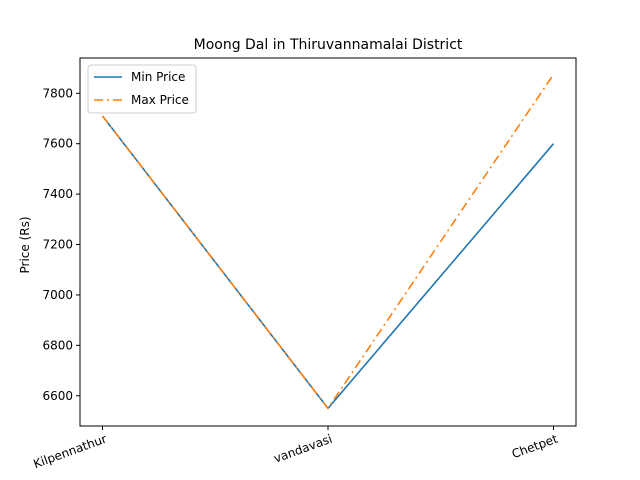 This screenshot has width=640, height=480. I want to click on y-tick-label: 7000, so click(57, 295).